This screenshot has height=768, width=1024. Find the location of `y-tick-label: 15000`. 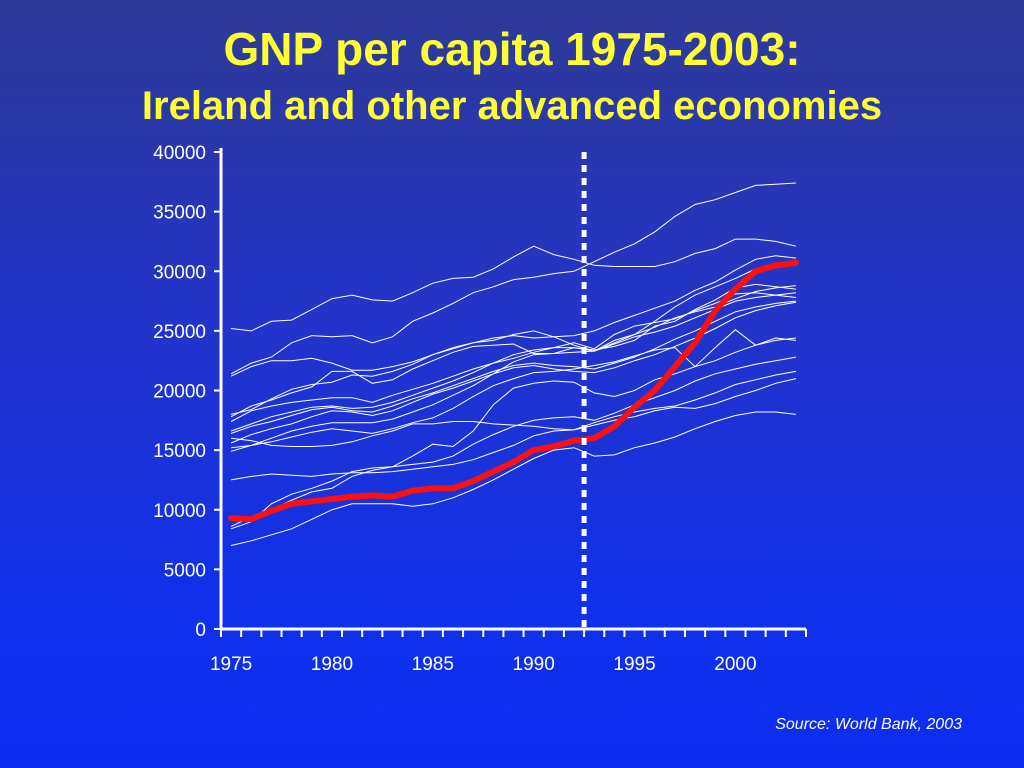

y-tick-label: 15000 is located at coordinates (179, 451).